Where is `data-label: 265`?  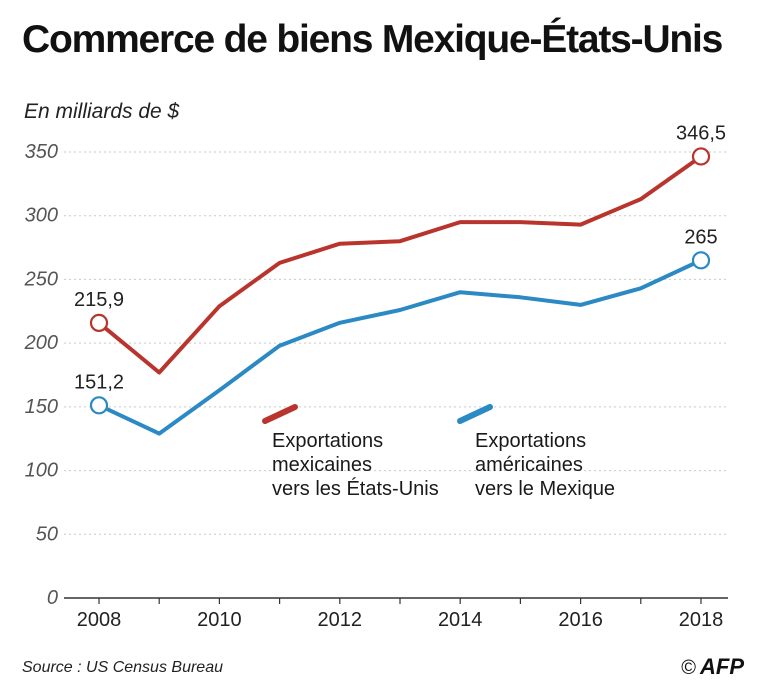 data-label: 265 is located at coordinates (700, 237).